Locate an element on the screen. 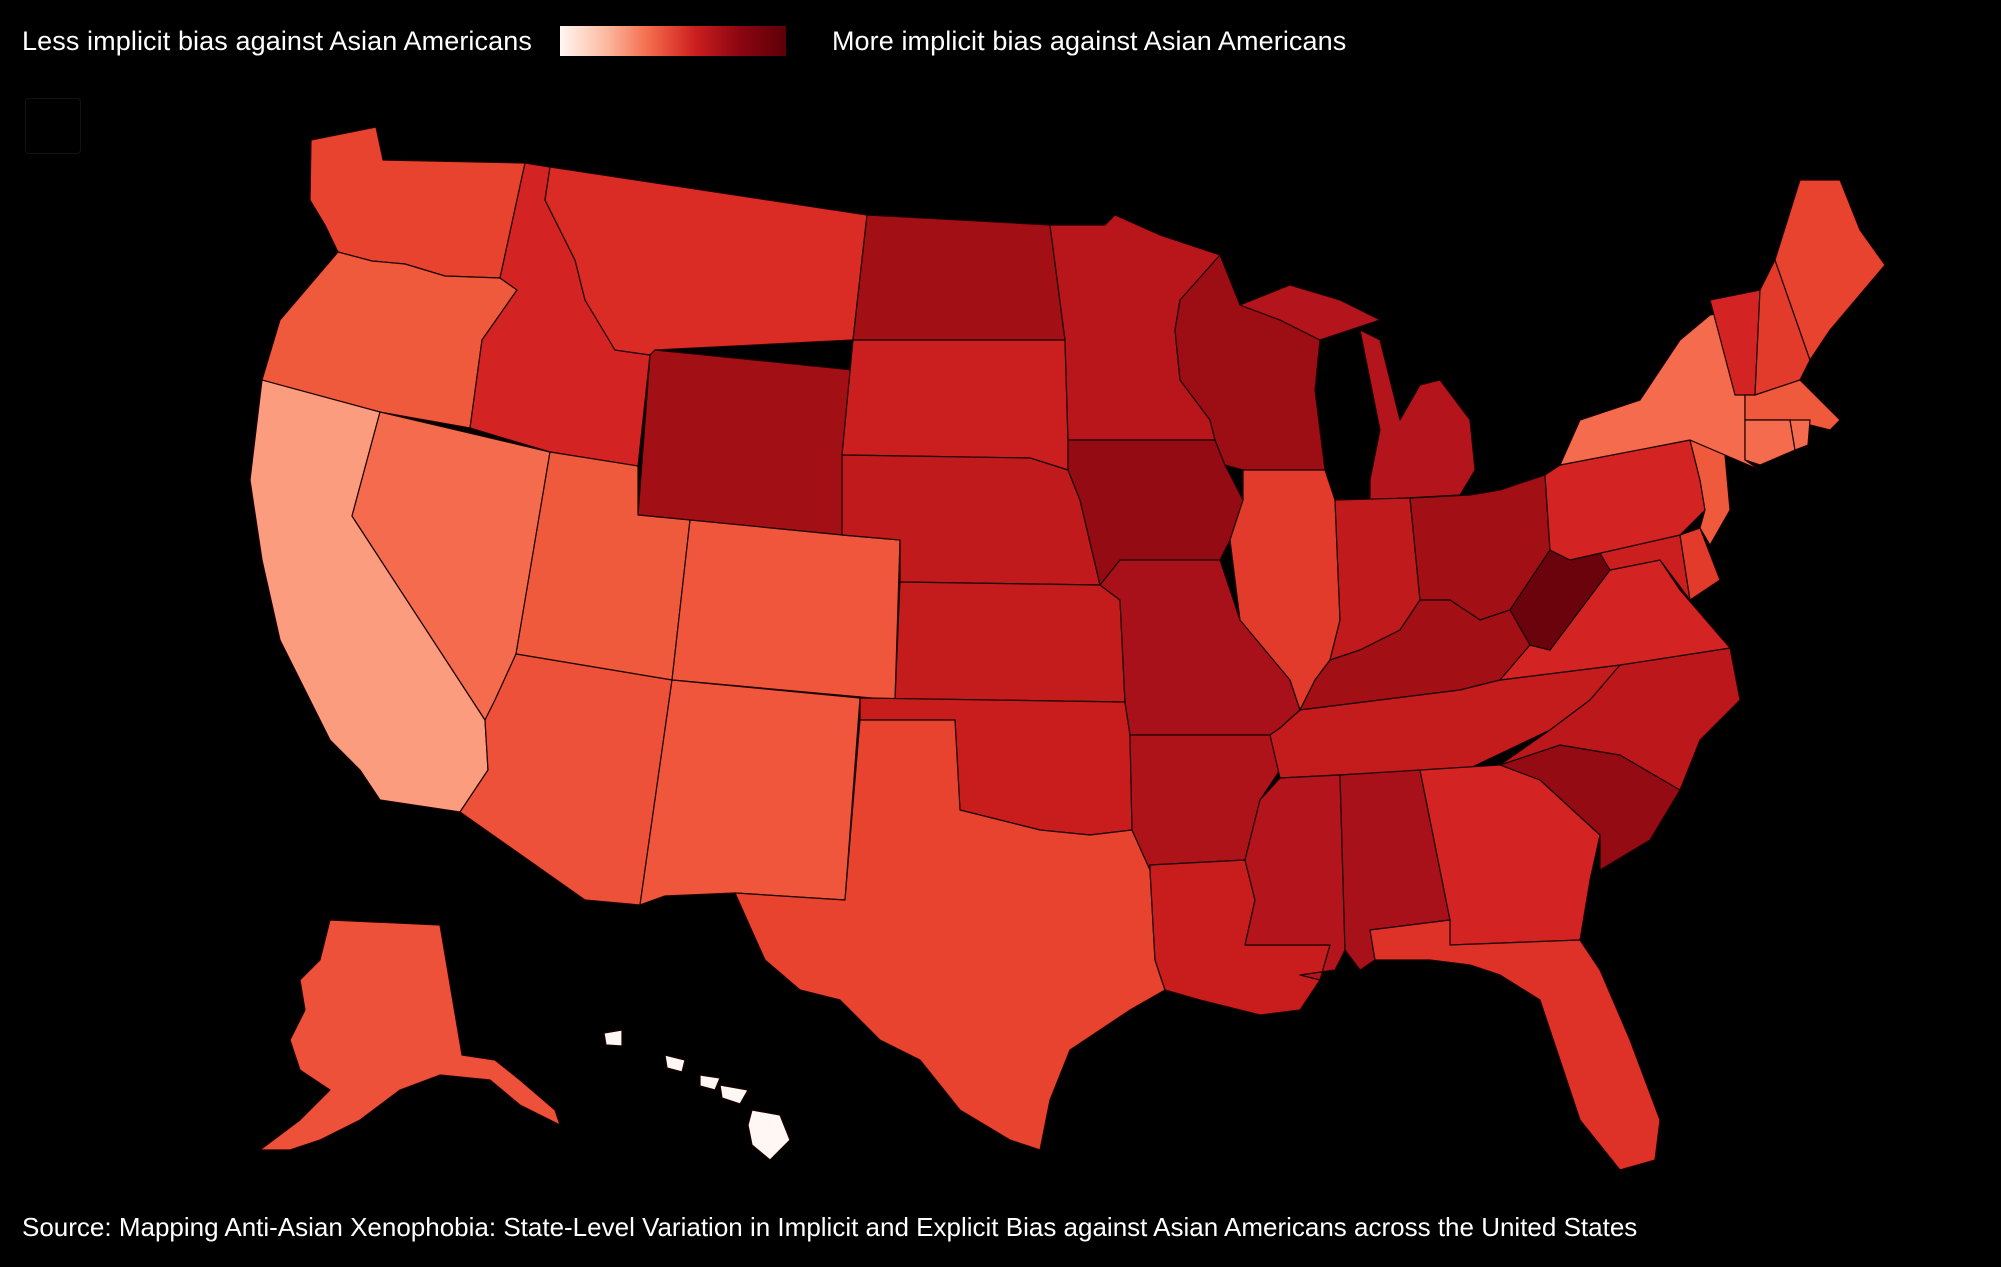  state-hawaii is located at coordinates (697, 1095).